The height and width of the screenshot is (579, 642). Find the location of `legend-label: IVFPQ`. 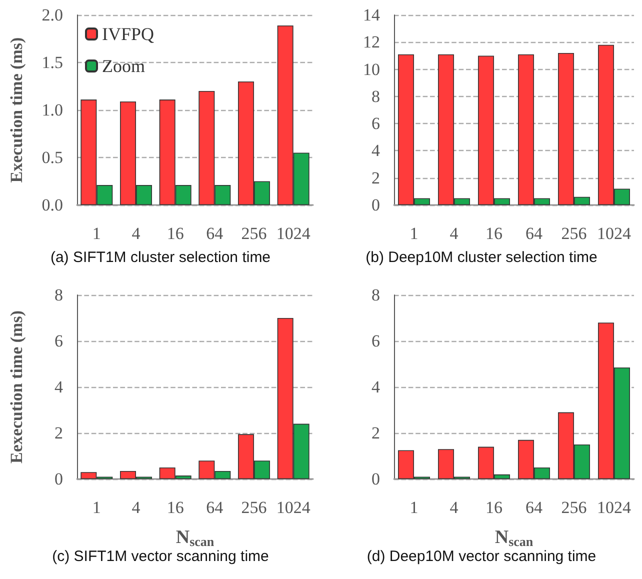

legend-label: IVFPQ is located at coordinates (128, 34).